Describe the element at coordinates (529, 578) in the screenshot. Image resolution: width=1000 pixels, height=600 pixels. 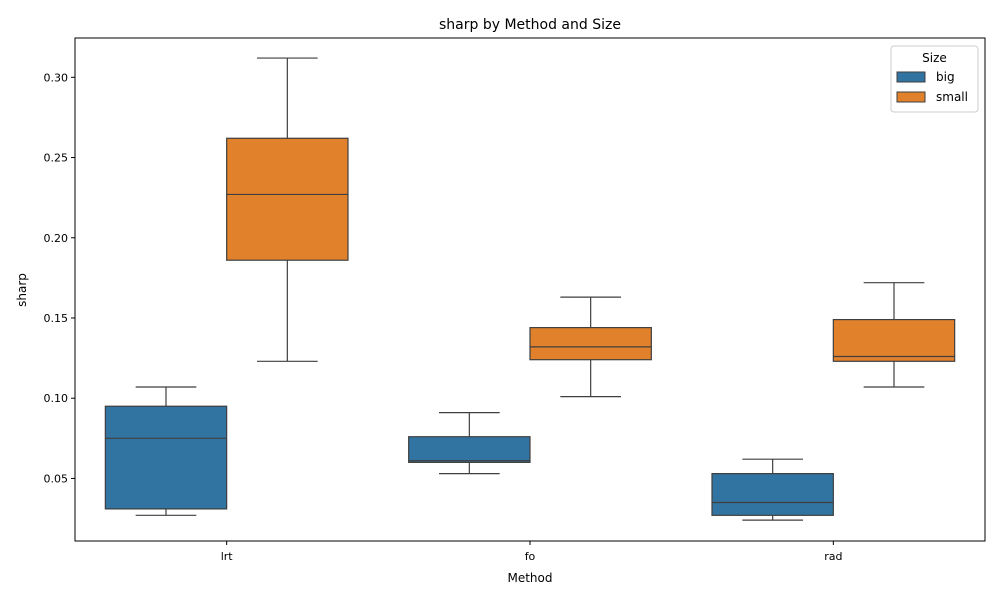
I see `x-axis-label: Method` at that location.